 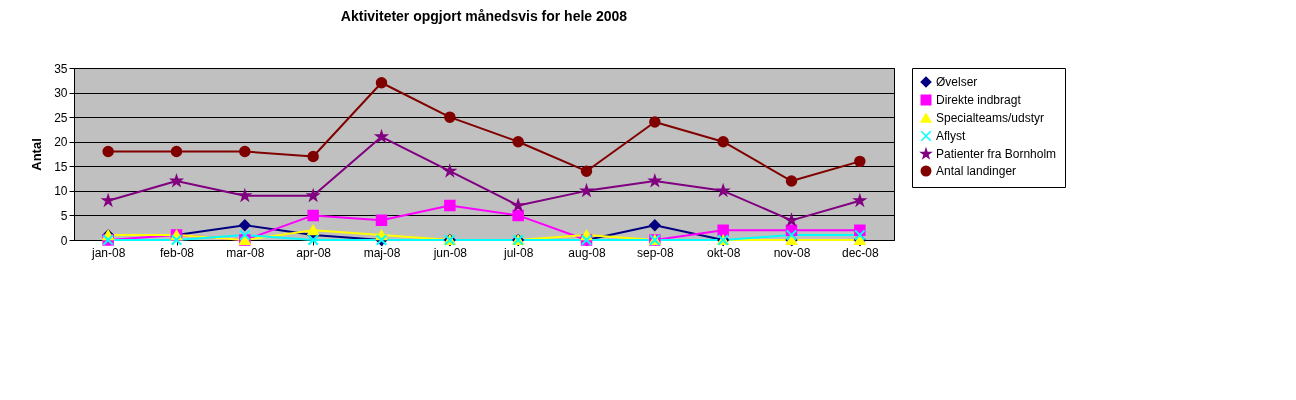 I want to click on legend-label: Øvelser, so click(x=957, y=82).